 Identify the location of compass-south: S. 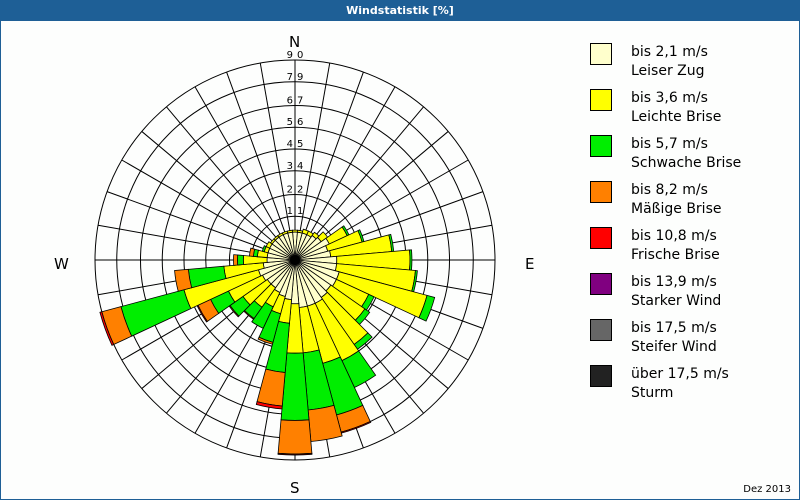
(295, 488).